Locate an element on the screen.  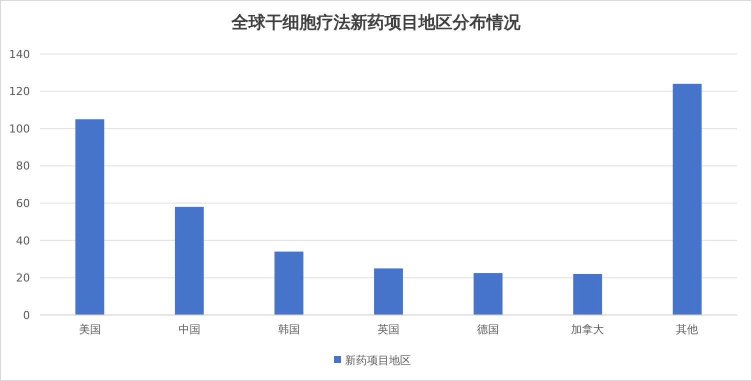
x-tick-label: 德国 is located at coordinates (488, 329).